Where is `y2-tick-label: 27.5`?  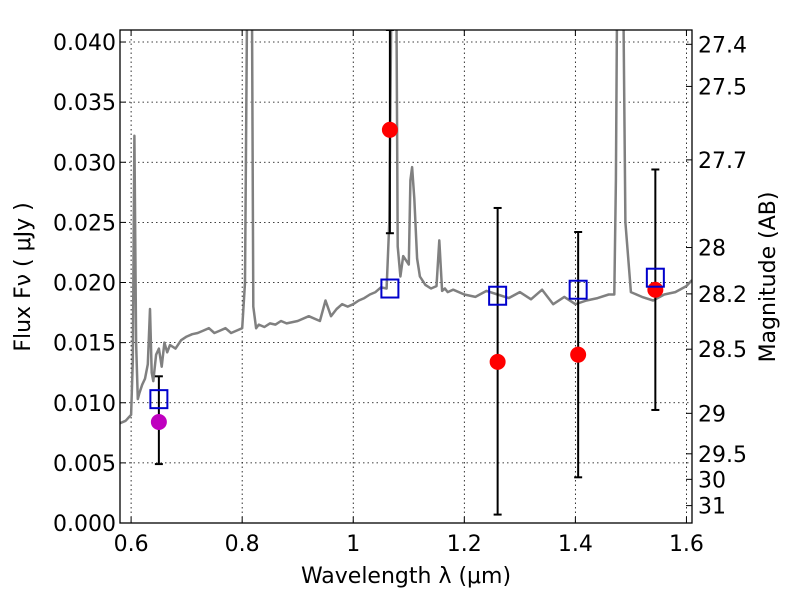
y2-tick-label: 27.5 is located at coordinates (722, 87).